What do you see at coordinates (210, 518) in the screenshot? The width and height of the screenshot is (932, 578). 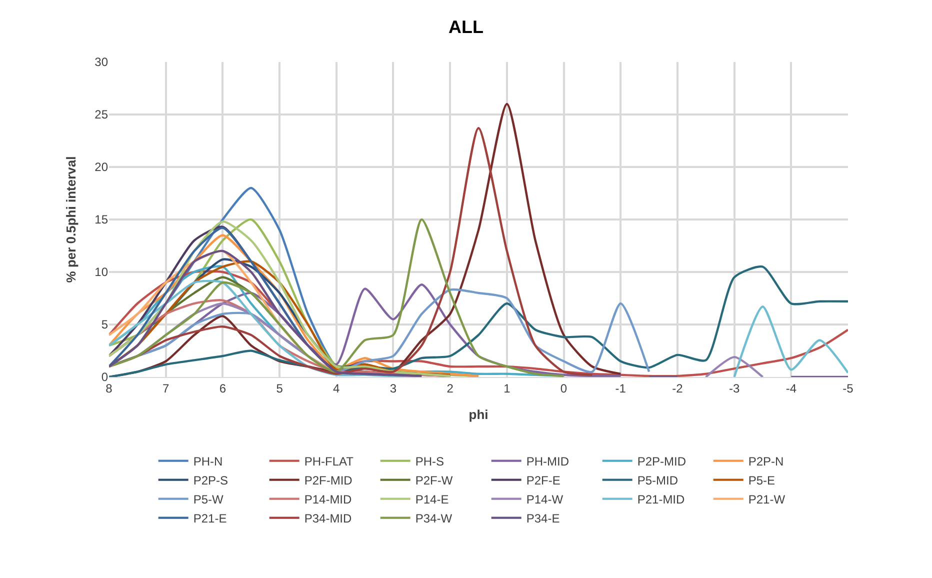 I see `legend-label: P21-E` at bounding box center [210, 518].